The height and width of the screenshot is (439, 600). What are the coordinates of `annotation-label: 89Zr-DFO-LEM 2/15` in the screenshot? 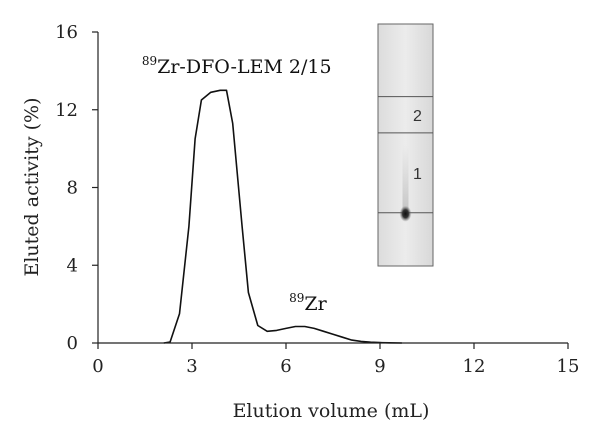 It's located at (237, 66).